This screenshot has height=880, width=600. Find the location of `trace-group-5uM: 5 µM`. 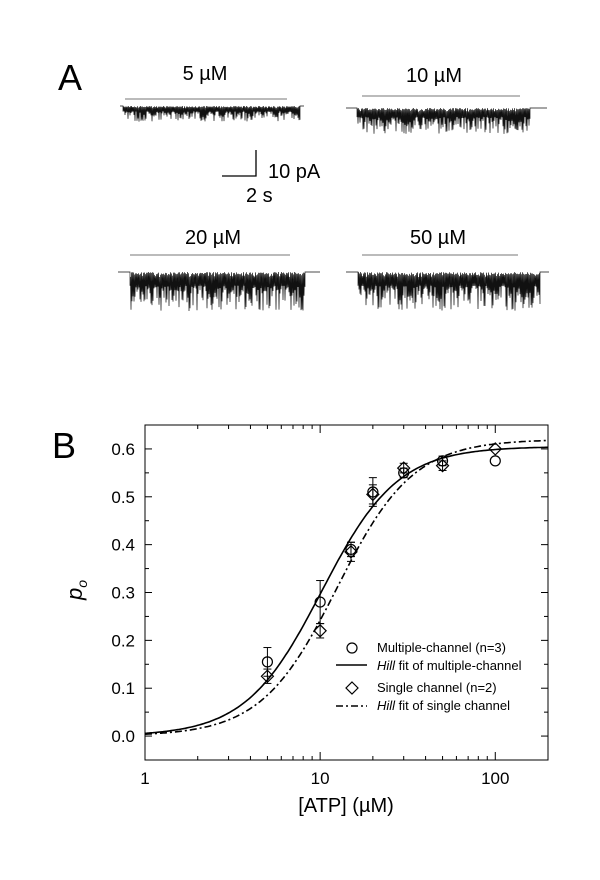

trace-group-5uM: 5 µM is located at coordinates (212, 92).